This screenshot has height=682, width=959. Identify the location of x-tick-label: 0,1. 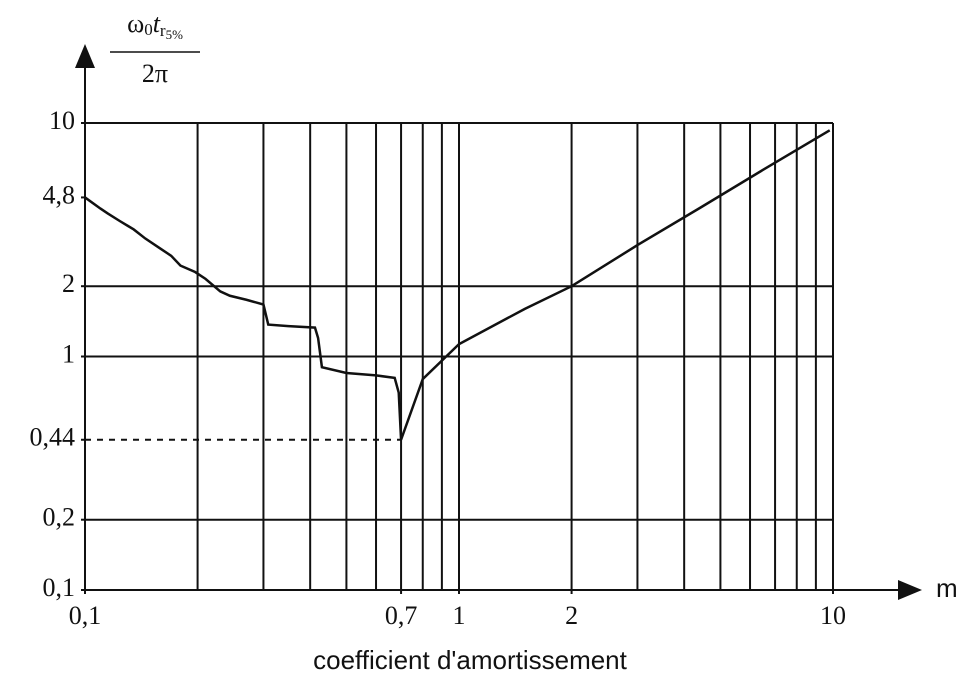
(85, 615).